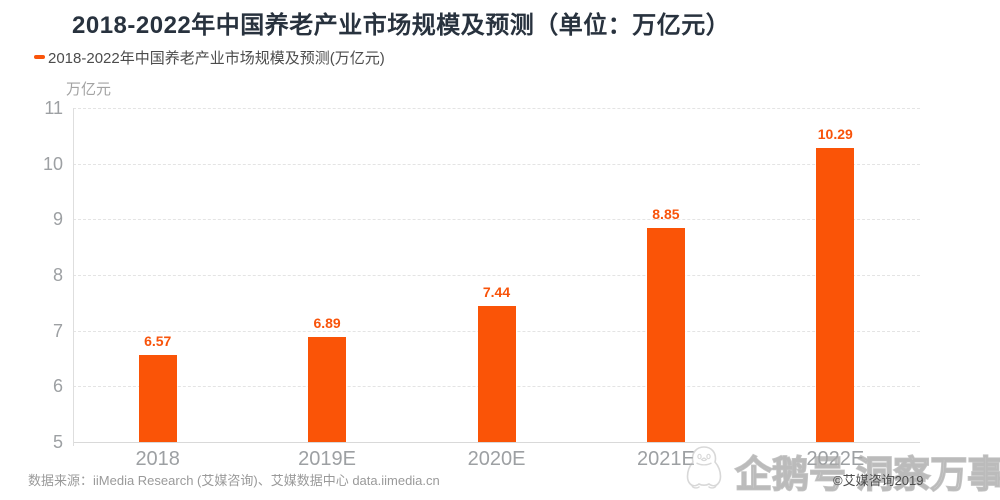  Describe the element at coordinates (89, 89) in the screenshot. I see `y-axis-unit-label: 万亿元` at that location.